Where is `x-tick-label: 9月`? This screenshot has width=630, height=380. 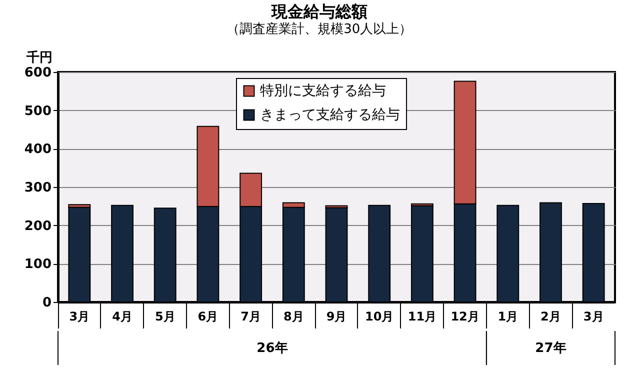 x-tick-label: 9月 is located at coordinates (336, 317).